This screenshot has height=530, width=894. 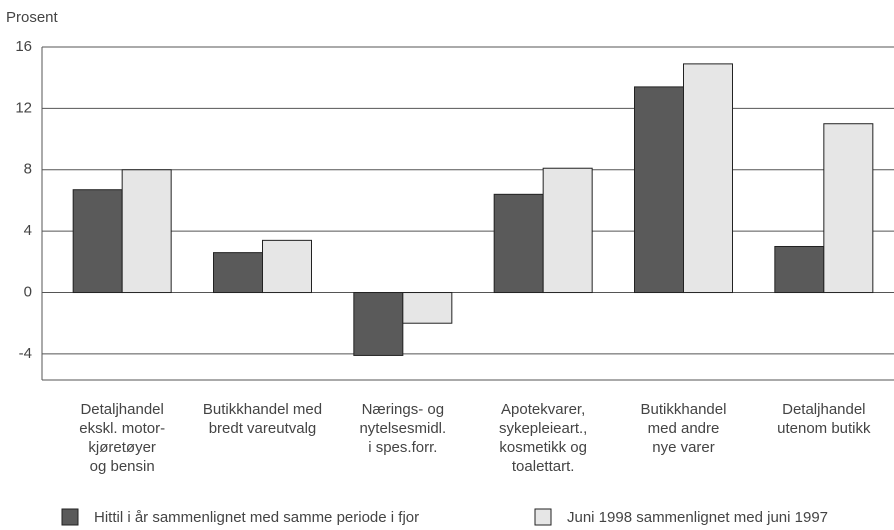 What do you see at coordinates (25, 353) in the screenshot?
I see `y-tick-label: -4` at bounding box center [25, 353].